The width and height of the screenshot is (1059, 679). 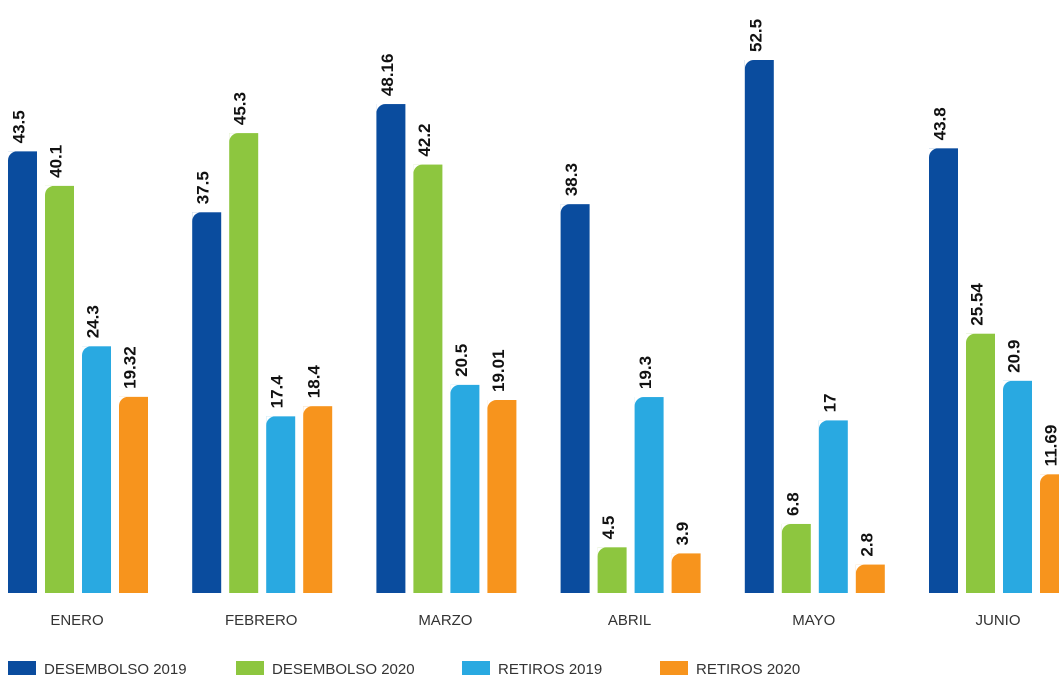 I want to click on value-label: 11.69, so click(x=1050, y=446).